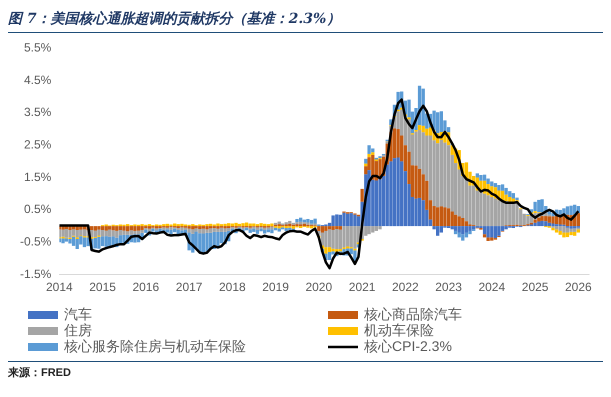 This screenshot has width=611, height=397. I want to click on x-tick-label: 2024, so click(492, 287).